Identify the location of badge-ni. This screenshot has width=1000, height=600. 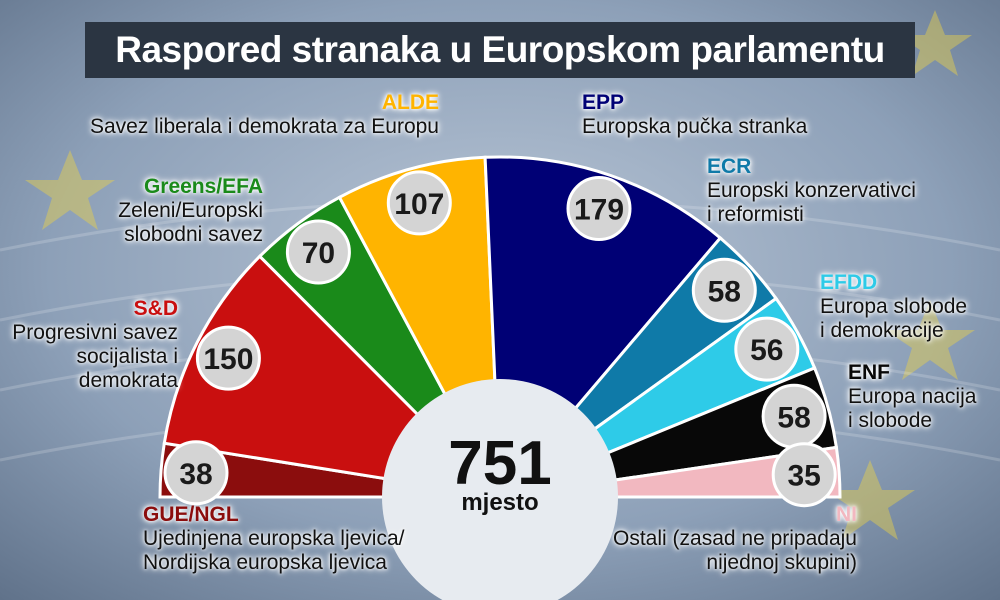
(804, 475).